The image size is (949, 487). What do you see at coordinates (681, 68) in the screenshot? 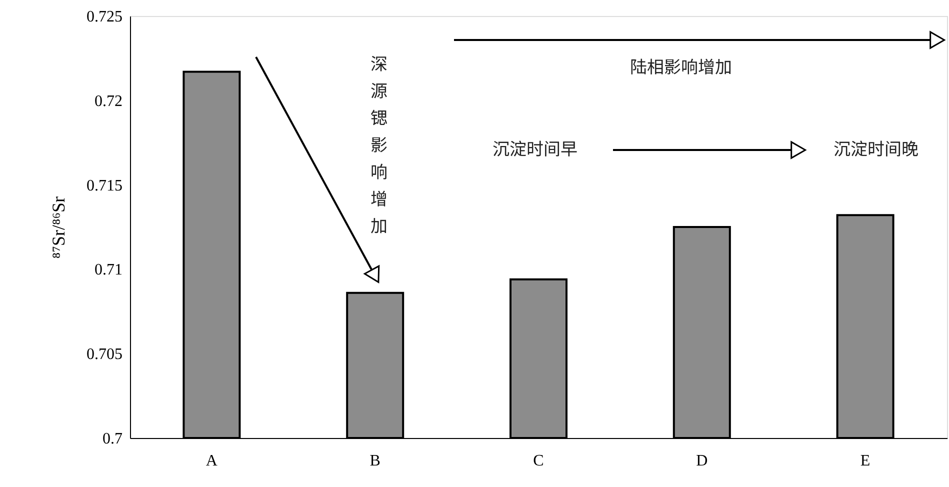
I see `annotation: 陆相影响增加` at bounding box center [681, 68].